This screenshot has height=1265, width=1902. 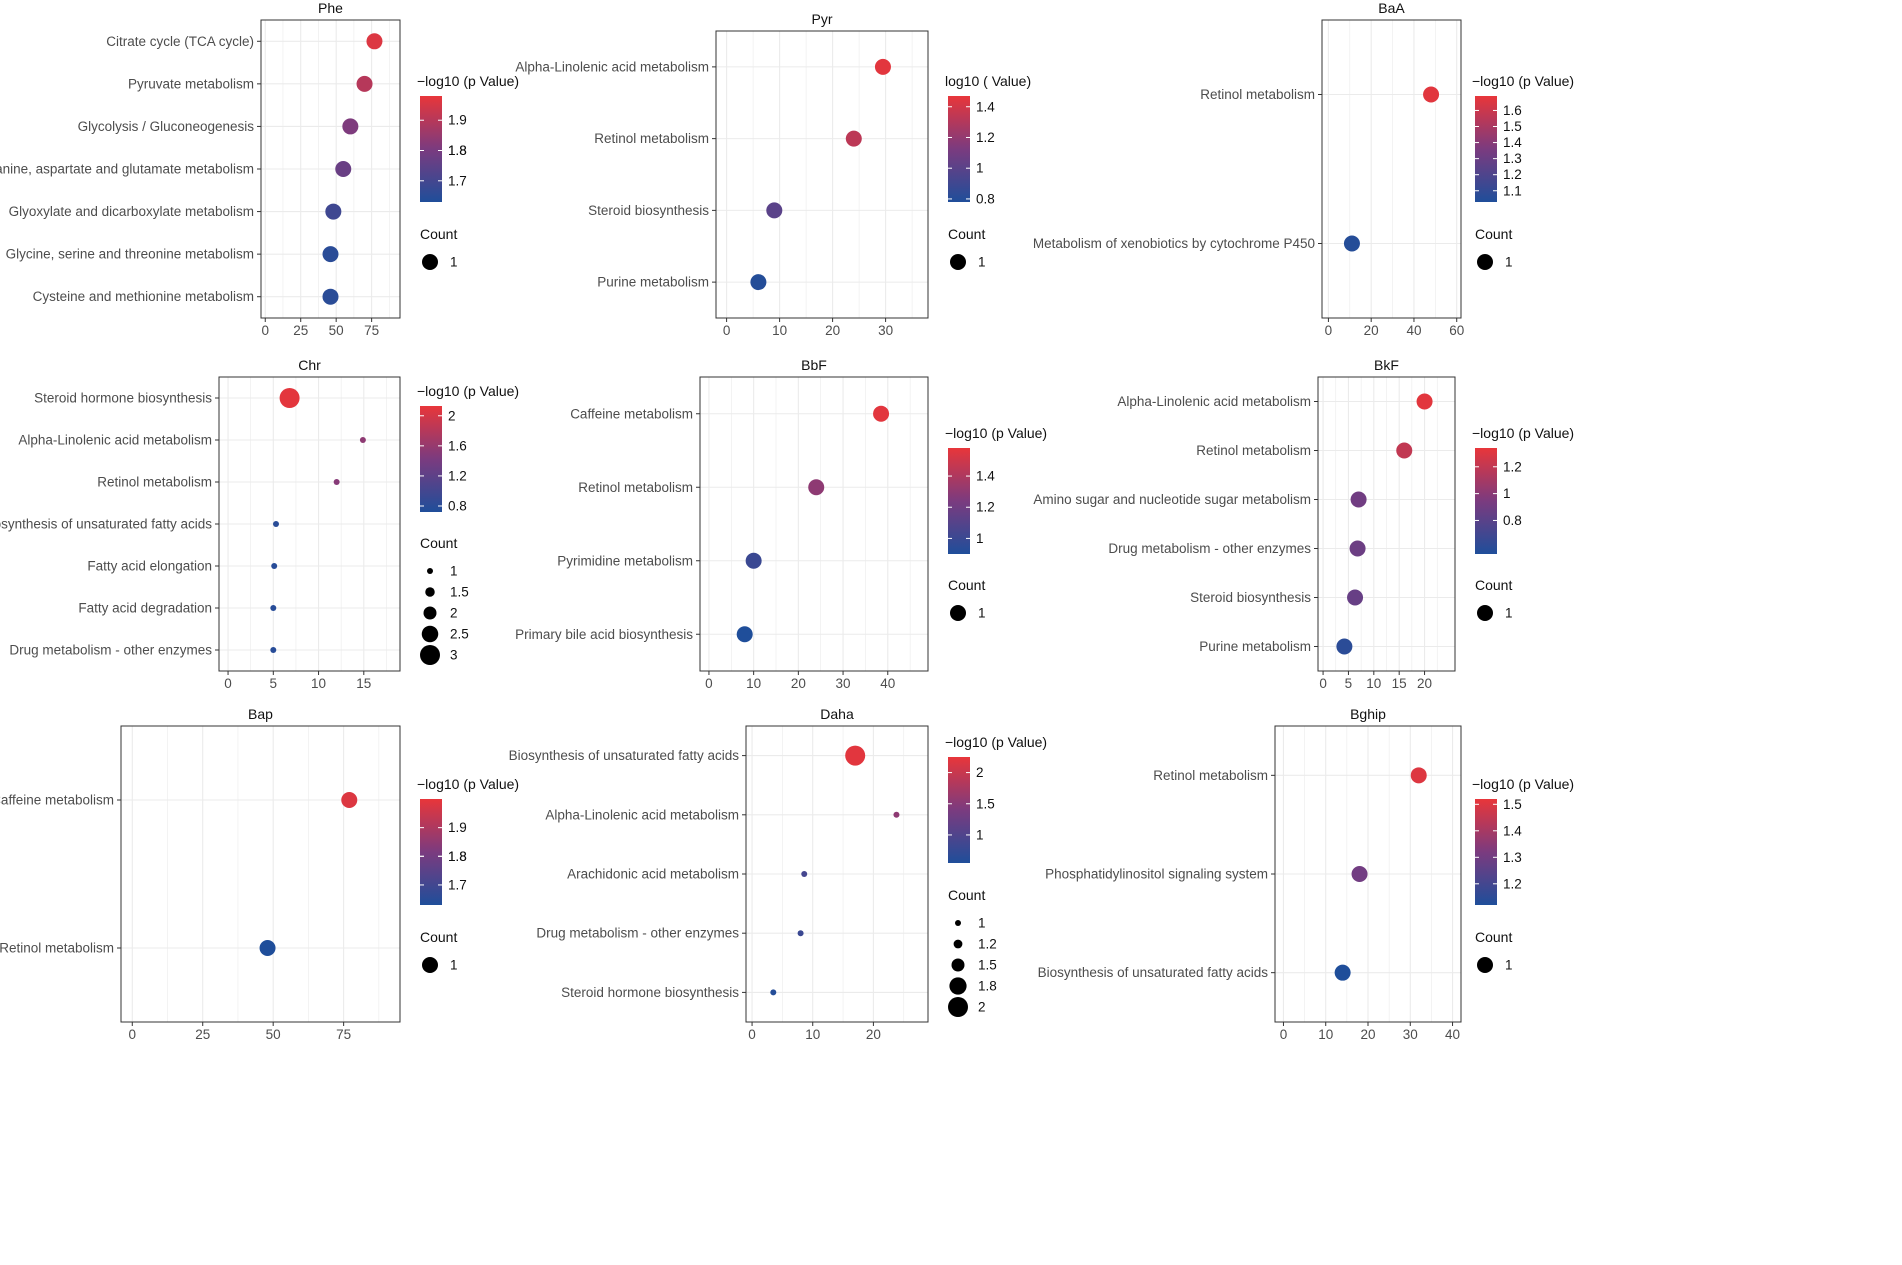 I want to click on color-legend-label: 1.8, so click(x=457, y=856).